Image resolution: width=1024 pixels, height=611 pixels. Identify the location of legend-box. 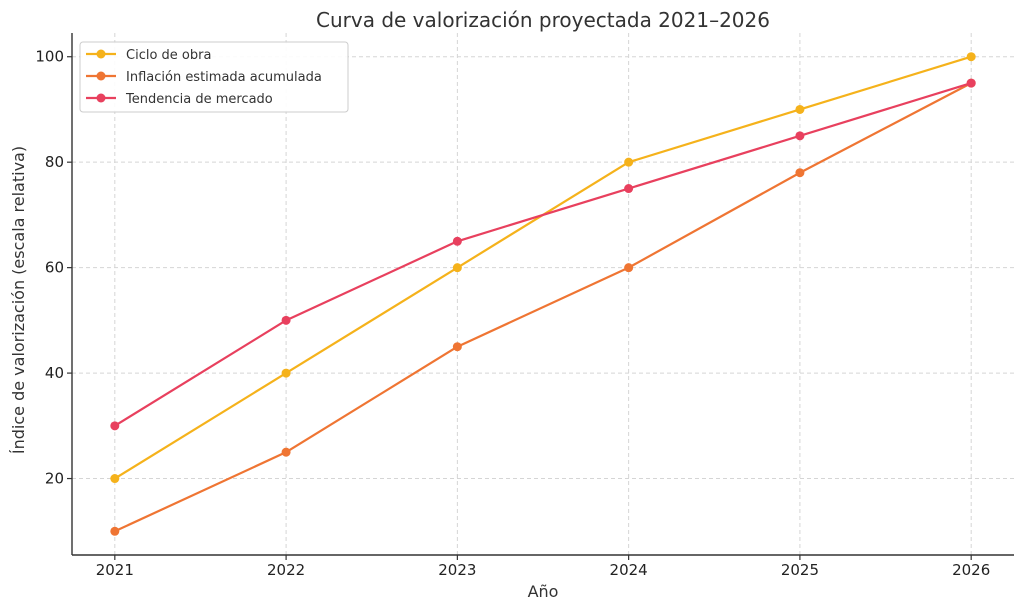
(214, 77).